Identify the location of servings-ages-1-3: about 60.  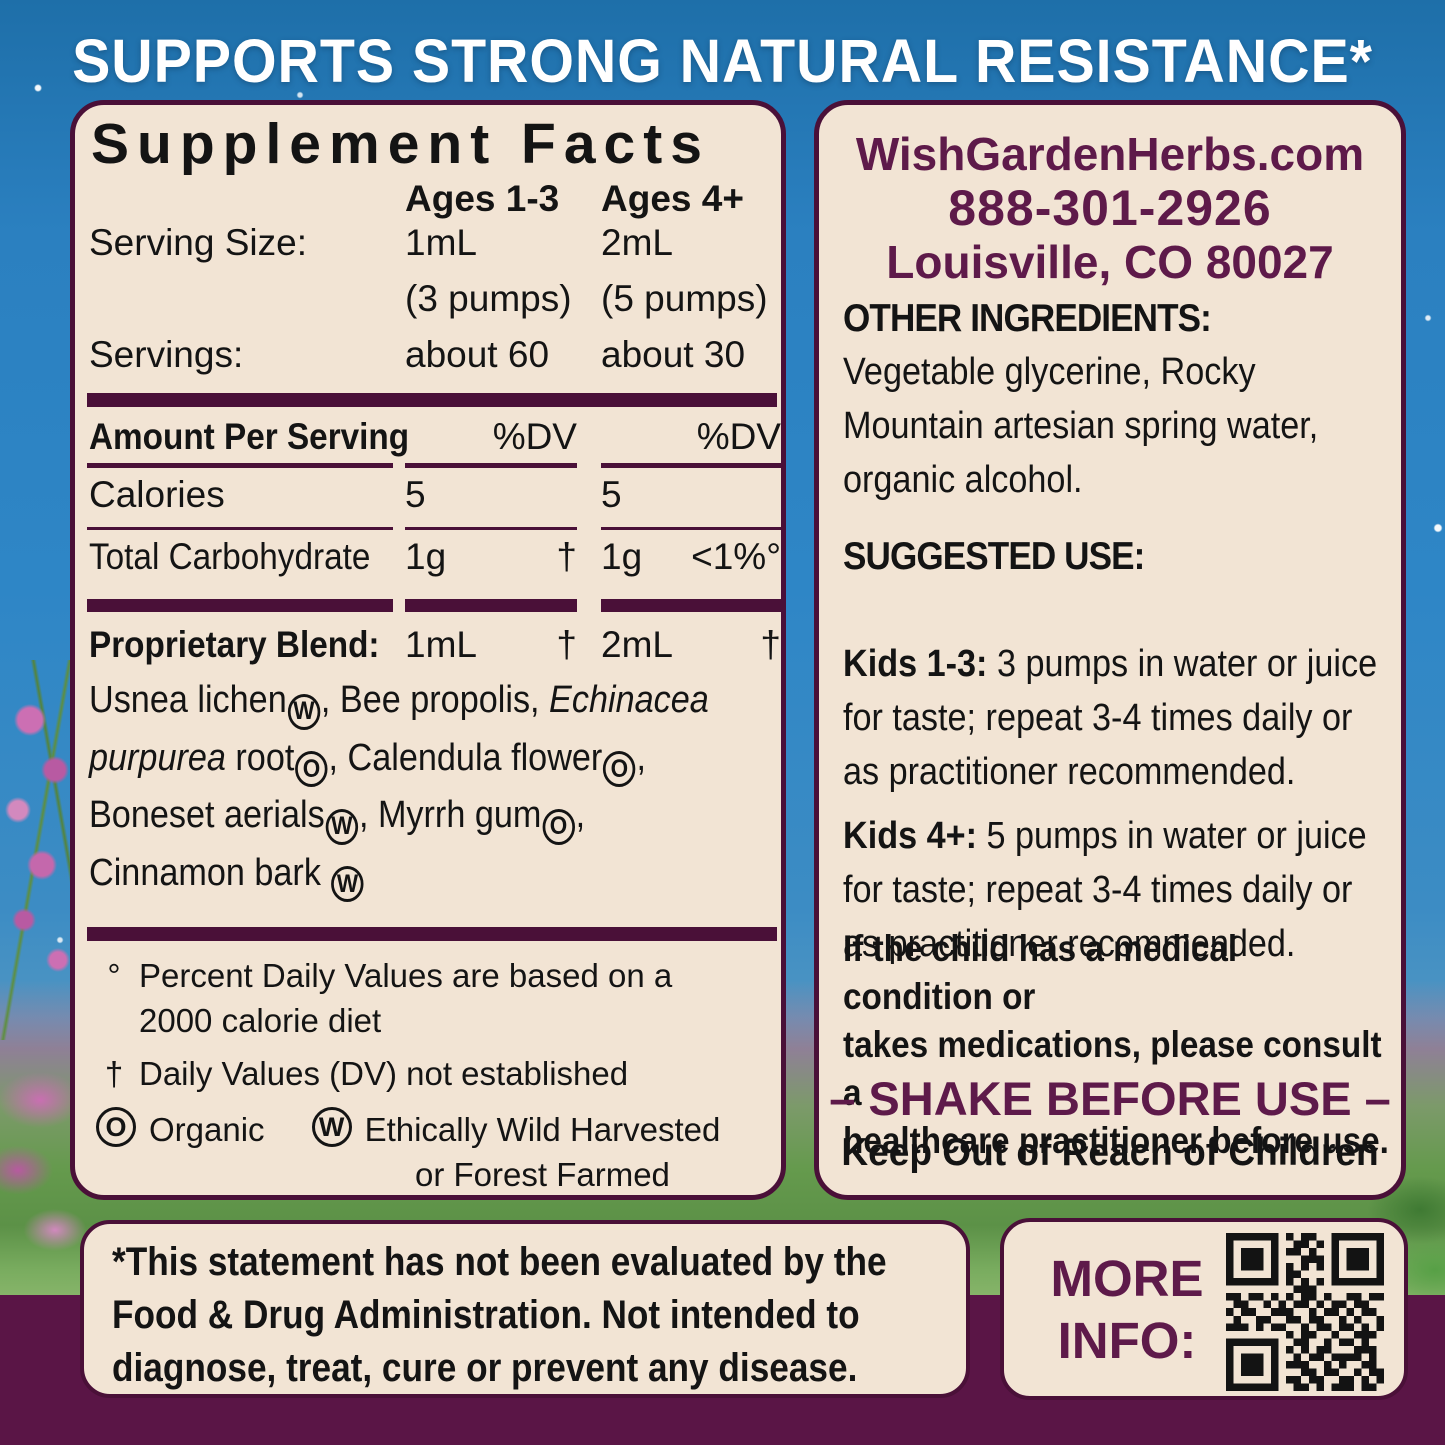
(477, 354).